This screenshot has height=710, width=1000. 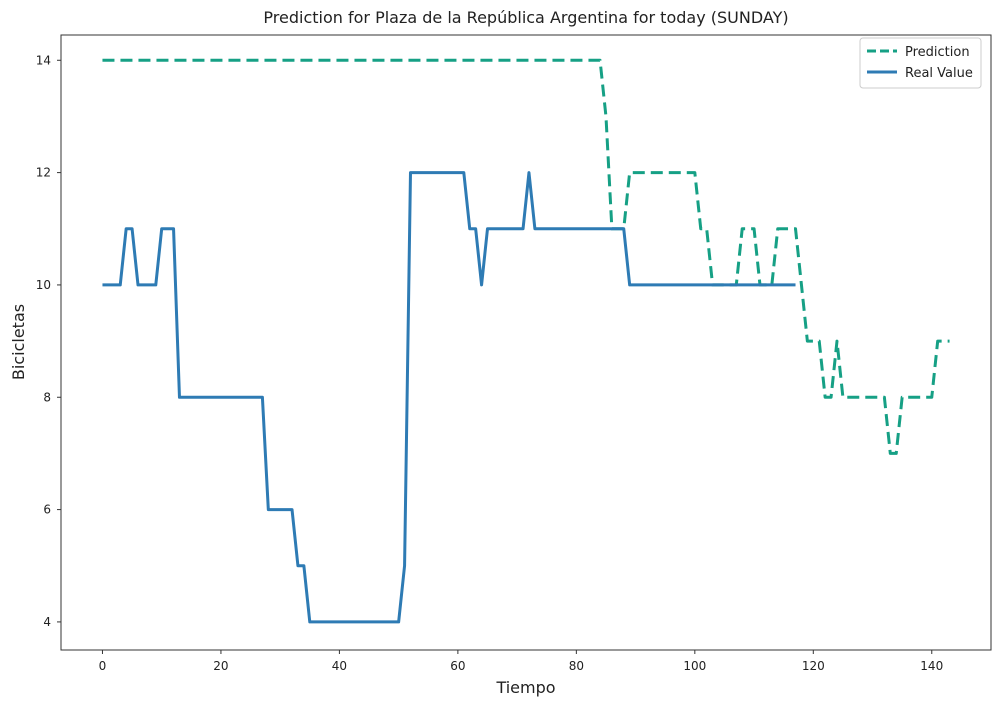 I want to click on legend-box, so click(x=920, y=63).